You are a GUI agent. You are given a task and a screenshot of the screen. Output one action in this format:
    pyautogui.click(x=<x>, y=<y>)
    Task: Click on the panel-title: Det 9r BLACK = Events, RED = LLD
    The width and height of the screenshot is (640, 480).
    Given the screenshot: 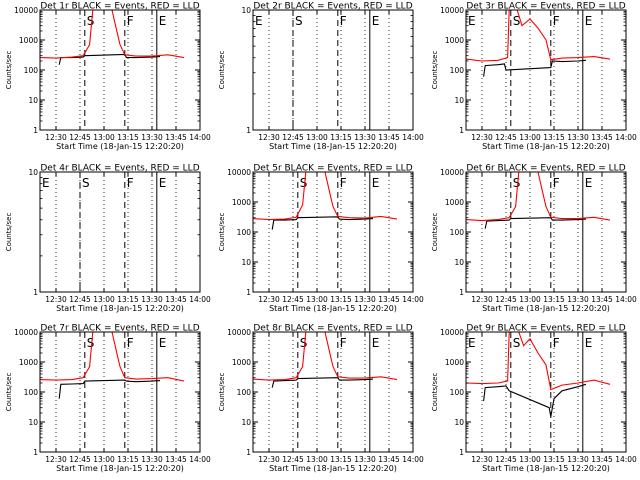 What is the action you would take?
    pyautogui.click(x=545, y=329)
    